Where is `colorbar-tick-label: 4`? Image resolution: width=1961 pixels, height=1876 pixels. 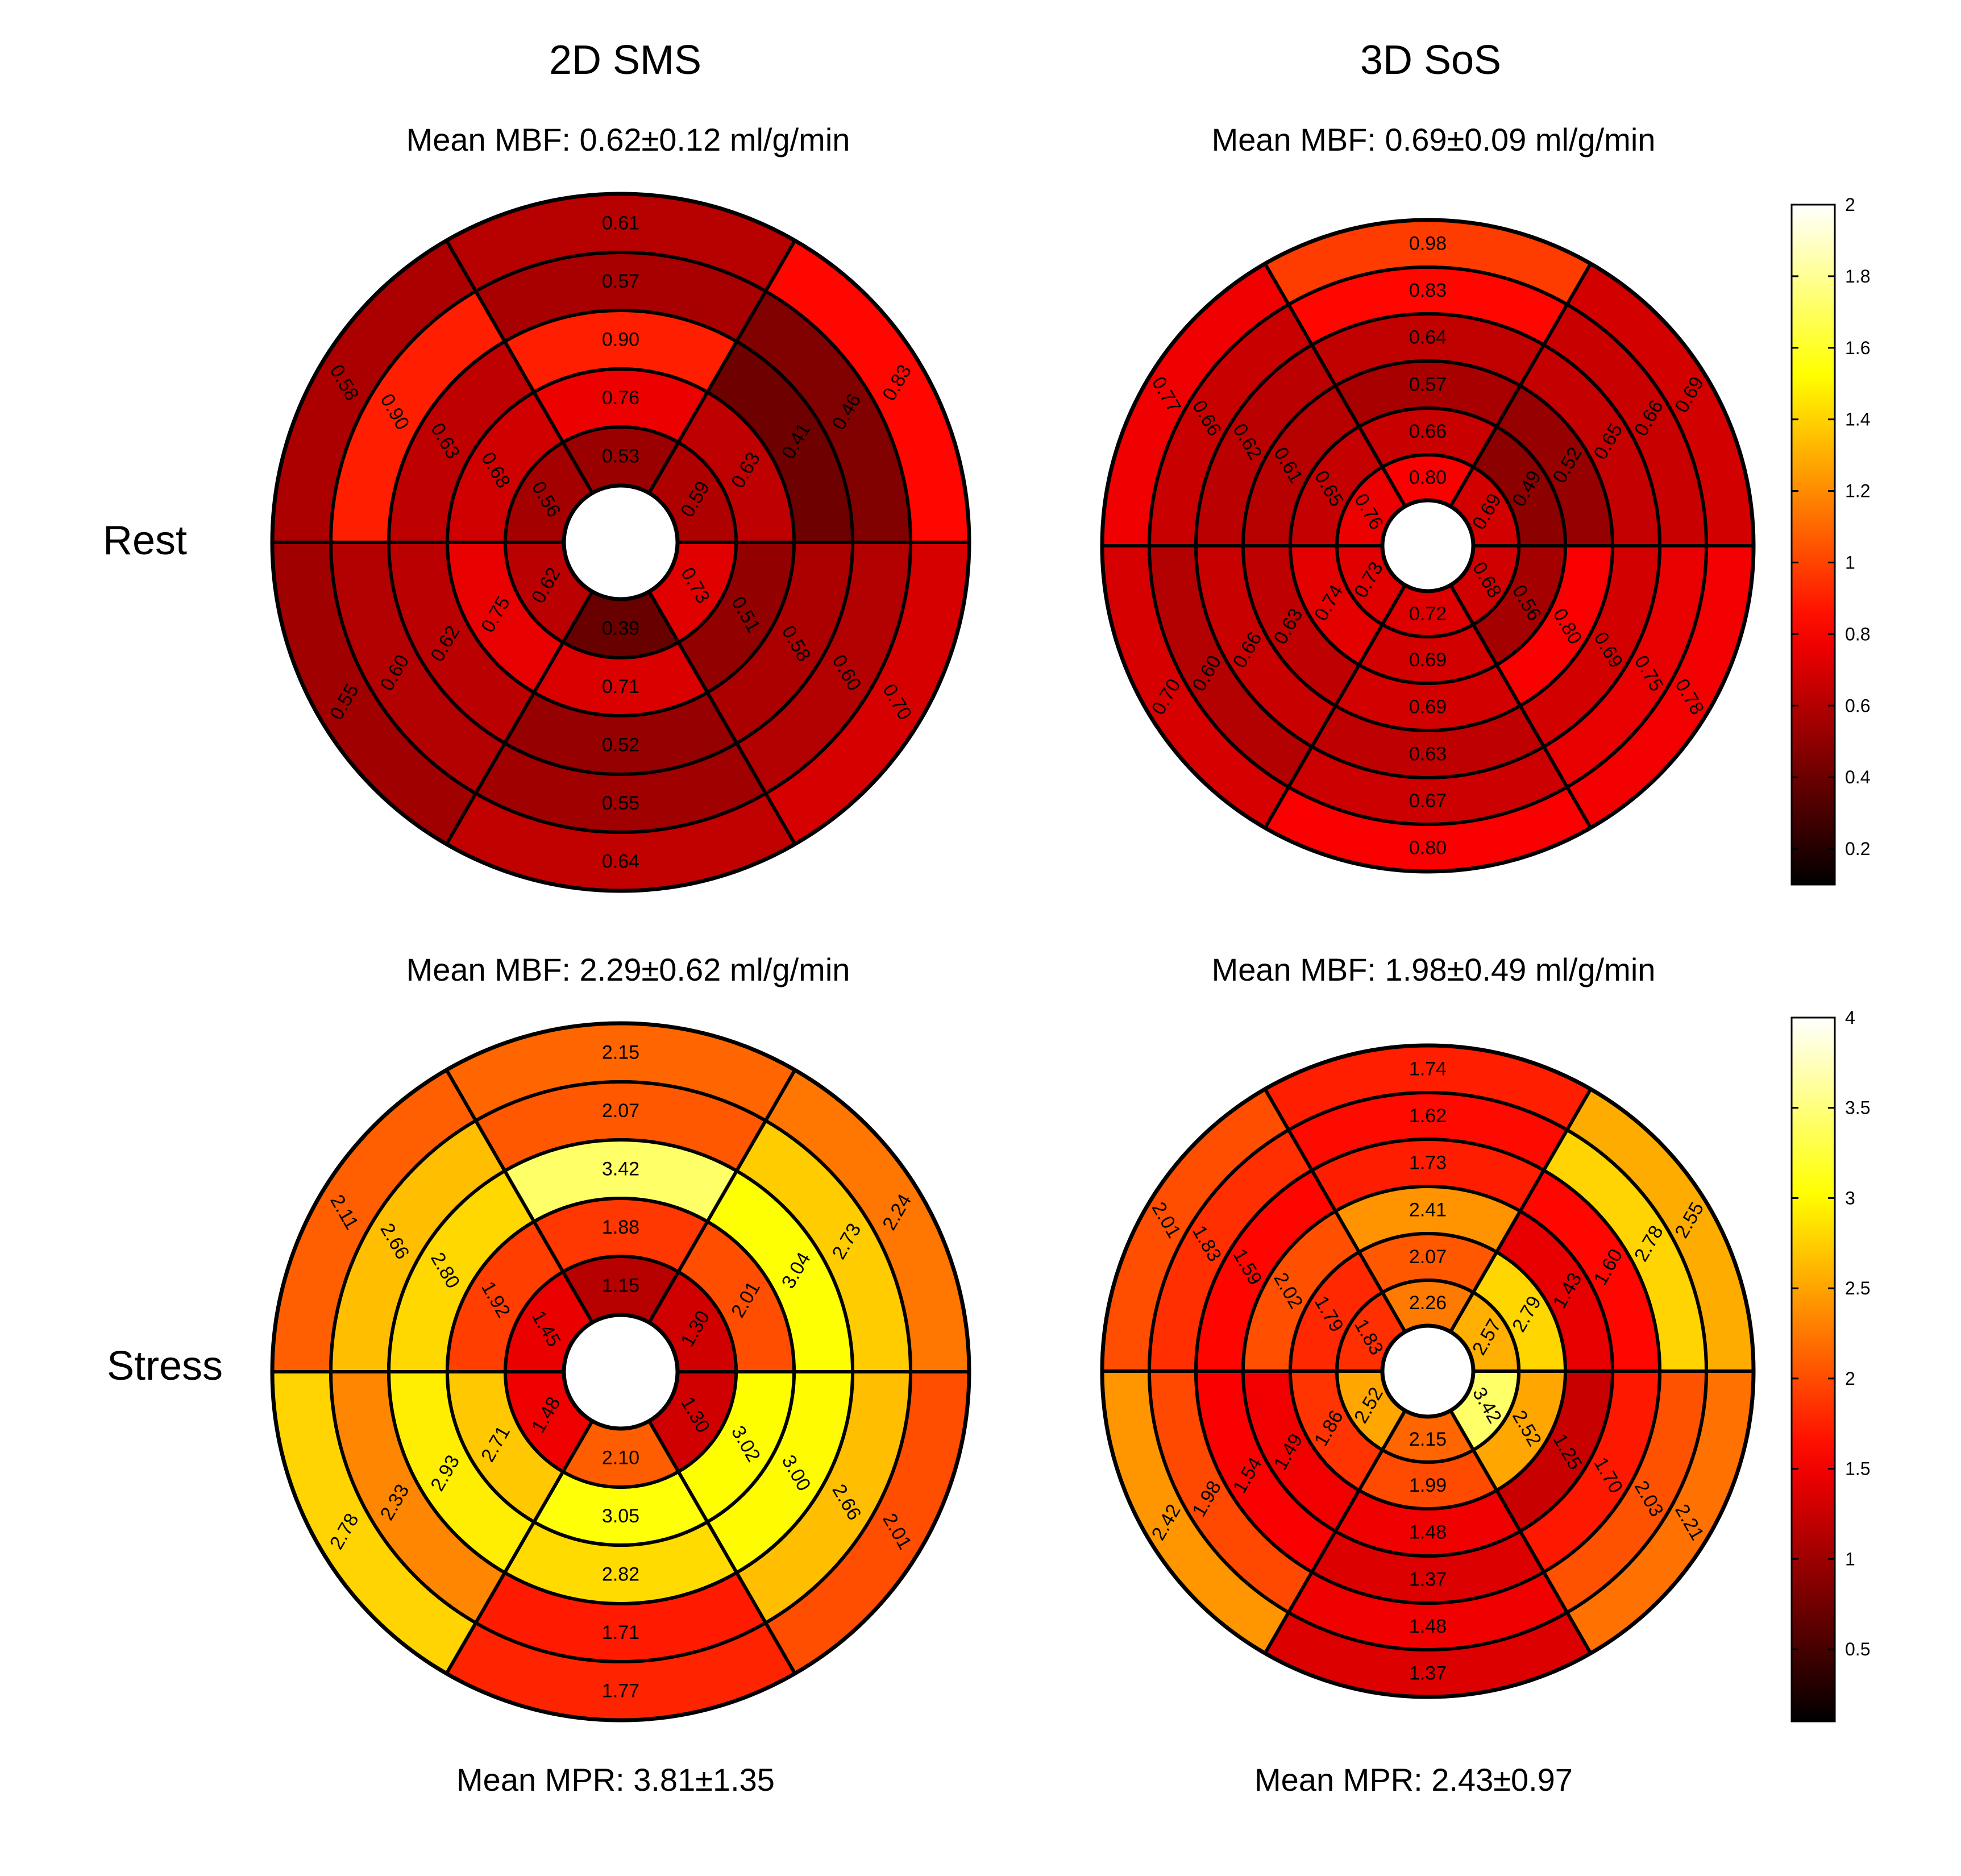 colorbar-tick-label: 4 is located at coordinates (1850, 1017).